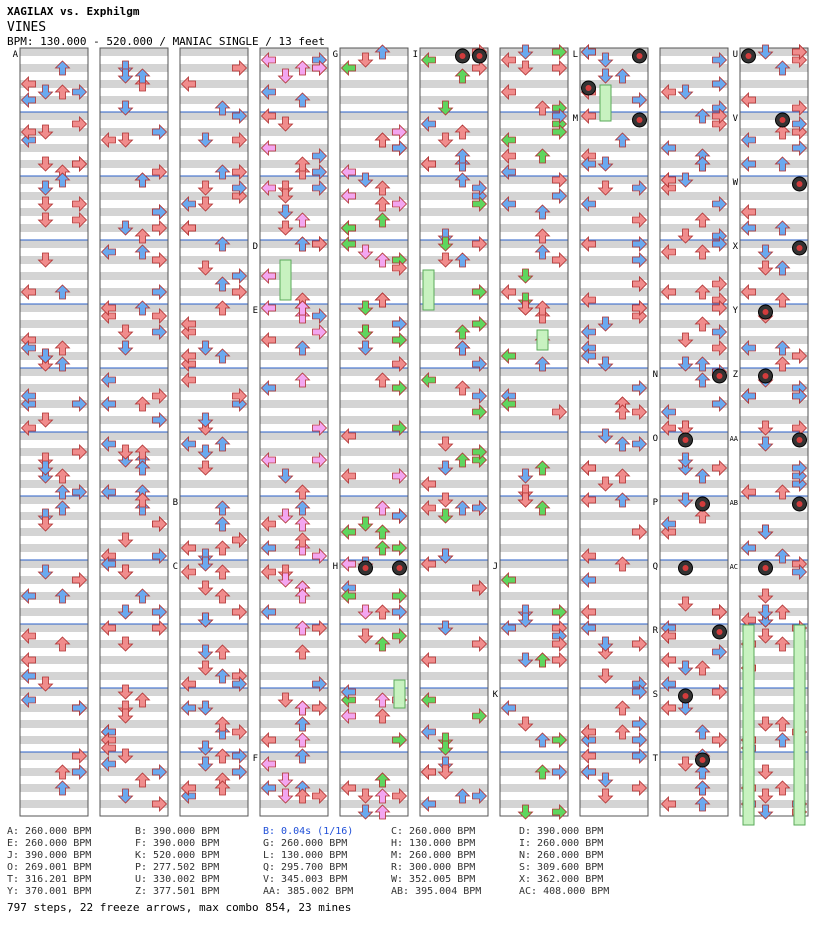 This screenshot has width=832, height=936. What do you see at coordinates (495, 567) in the screenshot?
I see `section-label: J` at bounding box center [495, 567].